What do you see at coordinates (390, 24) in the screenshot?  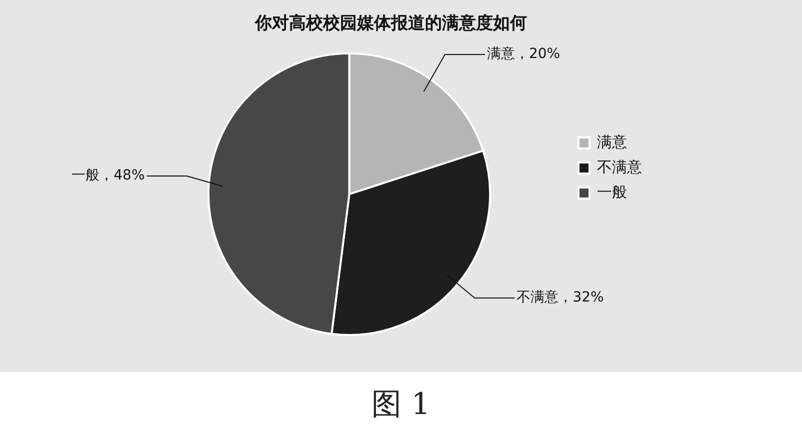 I see `chart-title: 你对高校校园媒体报道的满意度如何` at bounding box center [390, 24].